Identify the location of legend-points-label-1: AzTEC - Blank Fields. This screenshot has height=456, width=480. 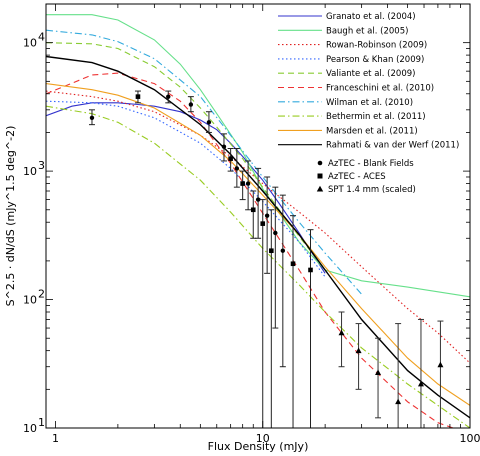
(371, 164).